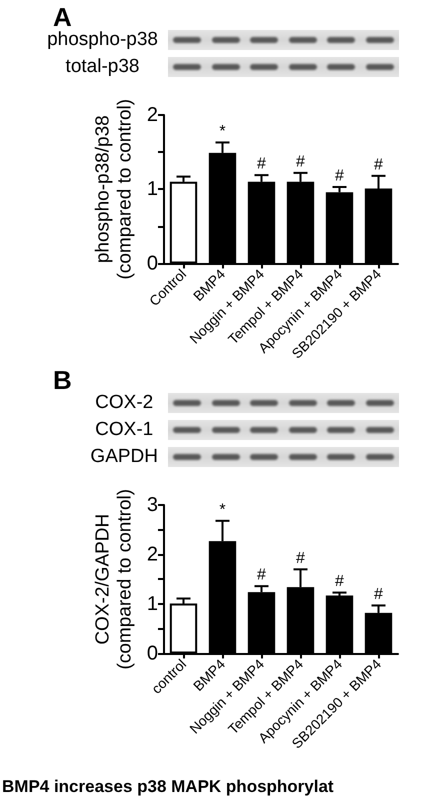  What do you see at coordinates (114, 189) in the screenshot?
I see `y-axis-title: phospho-p38/p38 (compared to control)` at bounding box center [114, 189].